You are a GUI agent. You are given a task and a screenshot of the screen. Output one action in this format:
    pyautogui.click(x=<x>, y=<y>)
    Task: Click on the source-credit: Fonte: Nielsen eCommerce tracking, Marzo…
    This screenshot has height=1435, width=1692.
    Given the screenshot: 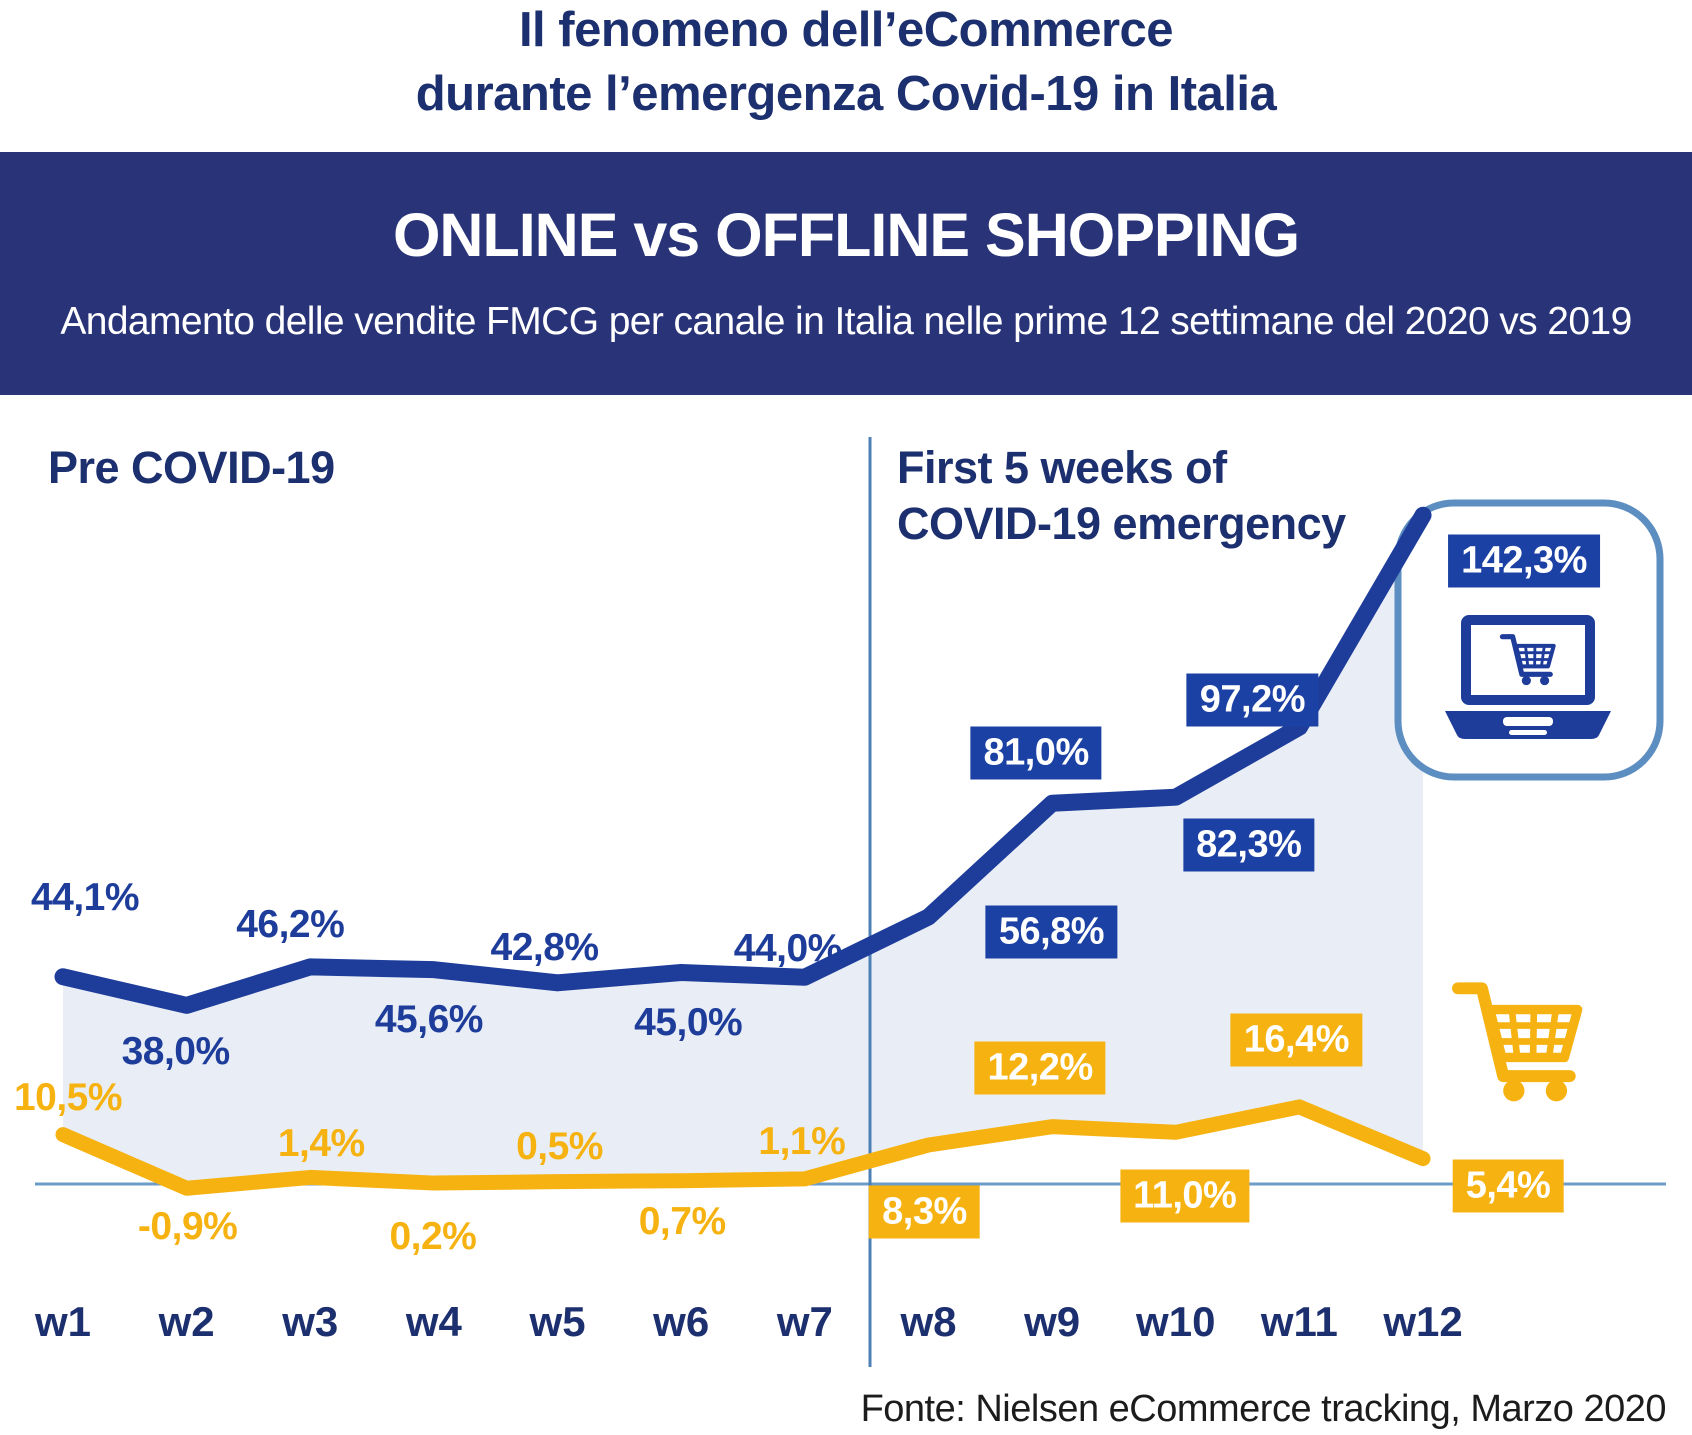 What is the action you would take?
    pyautogui.click(x=1263, y=1409)
    